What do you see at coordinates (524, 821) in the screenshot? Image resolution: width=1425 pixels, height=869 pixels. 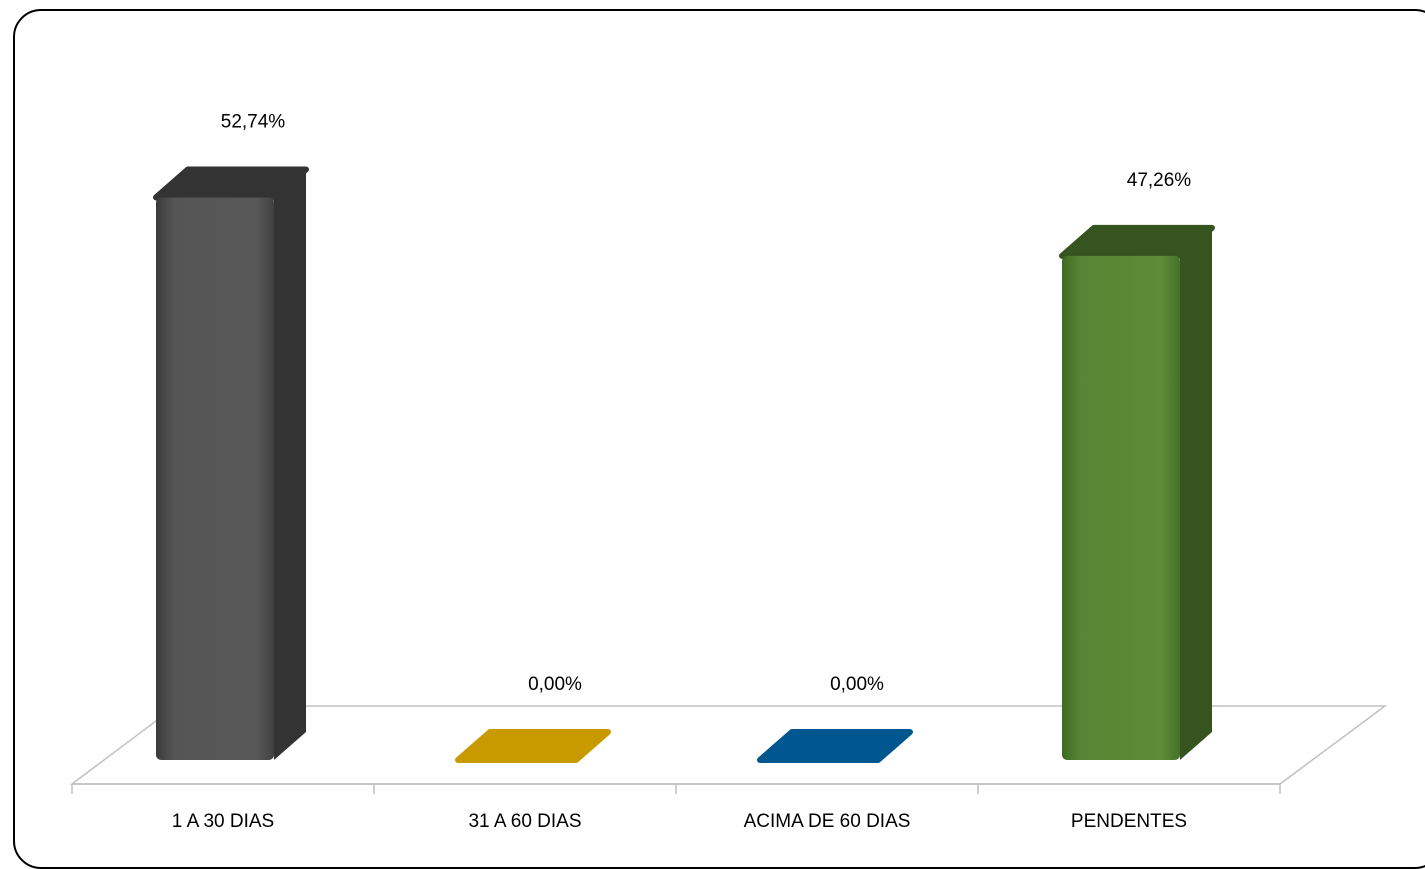 I see `category-label-31-a-60-dias: 31 A 60 DIAS` at bounding box center [524, 821].